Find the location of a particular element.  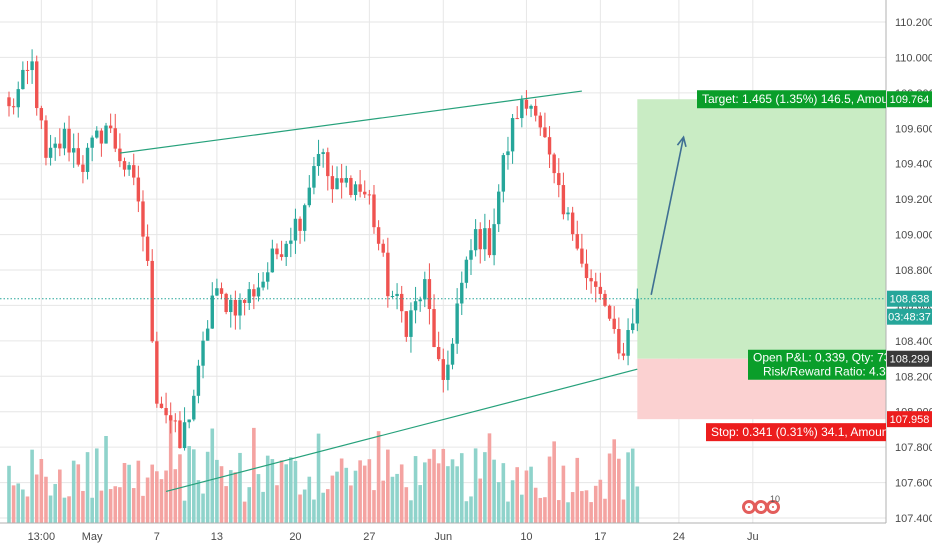

stop-label-box is located at coordinates (801, 432).